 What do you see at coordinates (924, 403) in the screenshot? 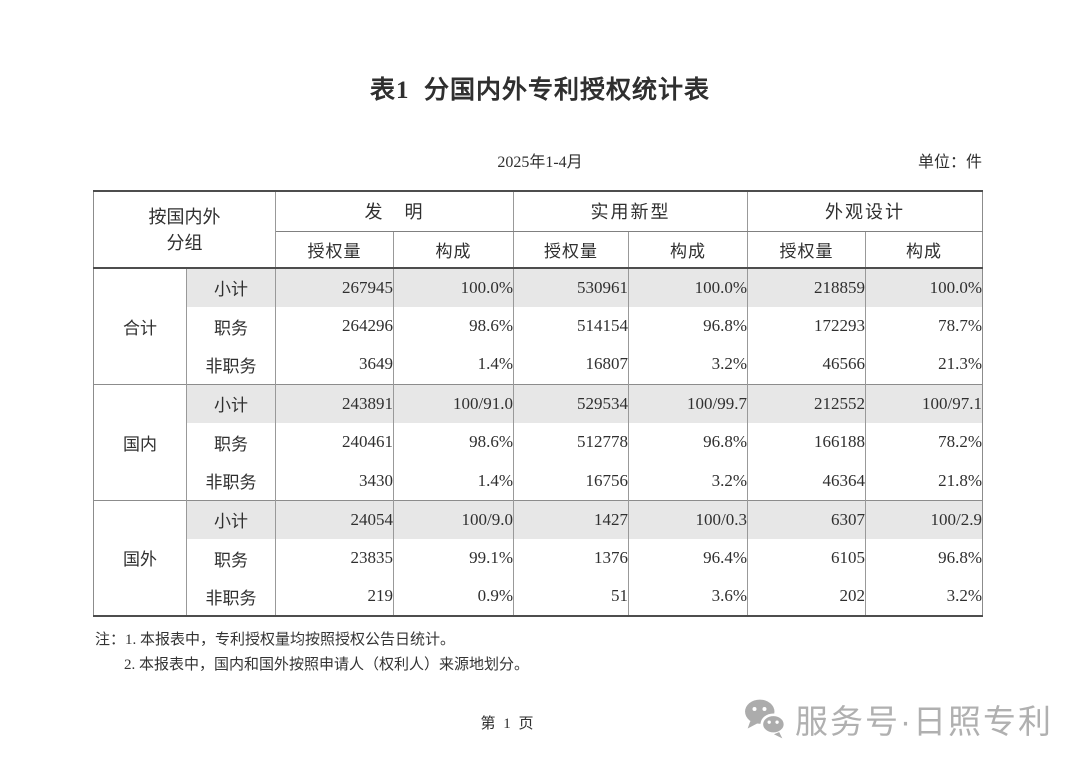
I see `cell-value: 100/97.1` at bounding box center [924, 403].